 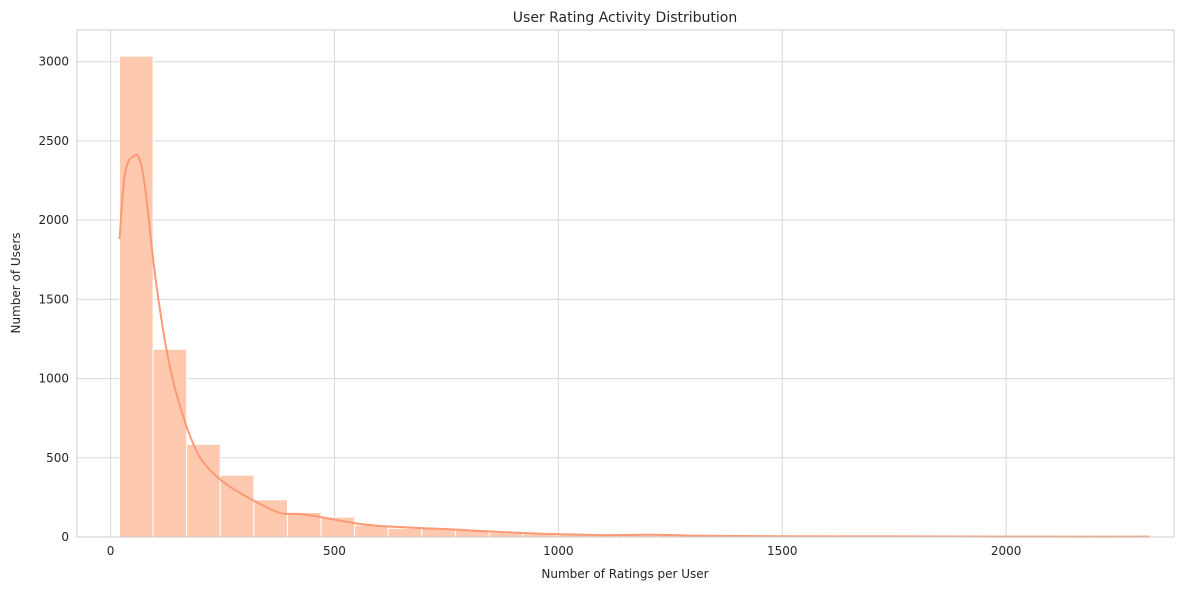 What do you see at coordinates (782, 551) in the screenshot?
I see `x-tick-label: 1500` at bounding box center [782, 551].